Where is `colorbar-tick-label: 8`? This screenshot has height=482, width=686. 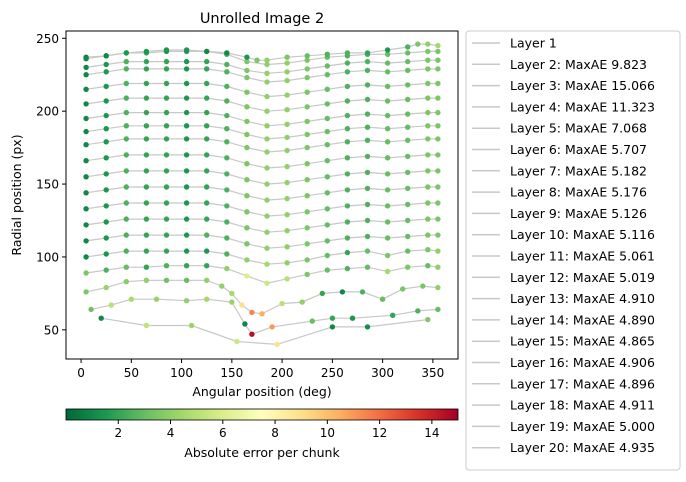
colorbar-tick-label: 8 is located at coordinates (275, 433).